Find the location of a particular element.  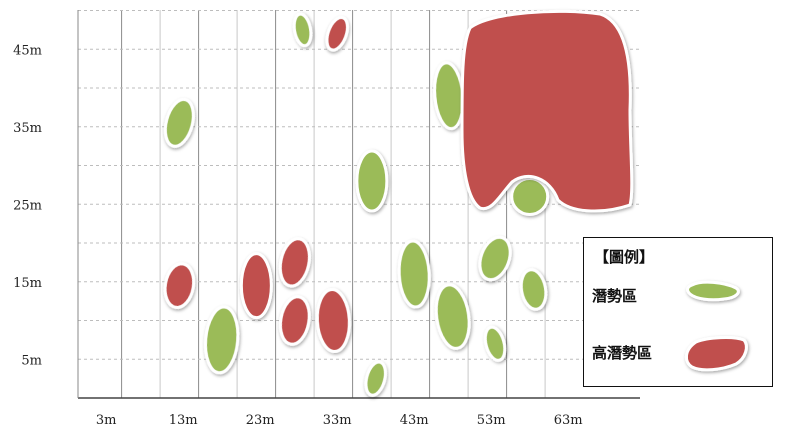

y-tick-label: 25m is located at coordinates (27, 205).